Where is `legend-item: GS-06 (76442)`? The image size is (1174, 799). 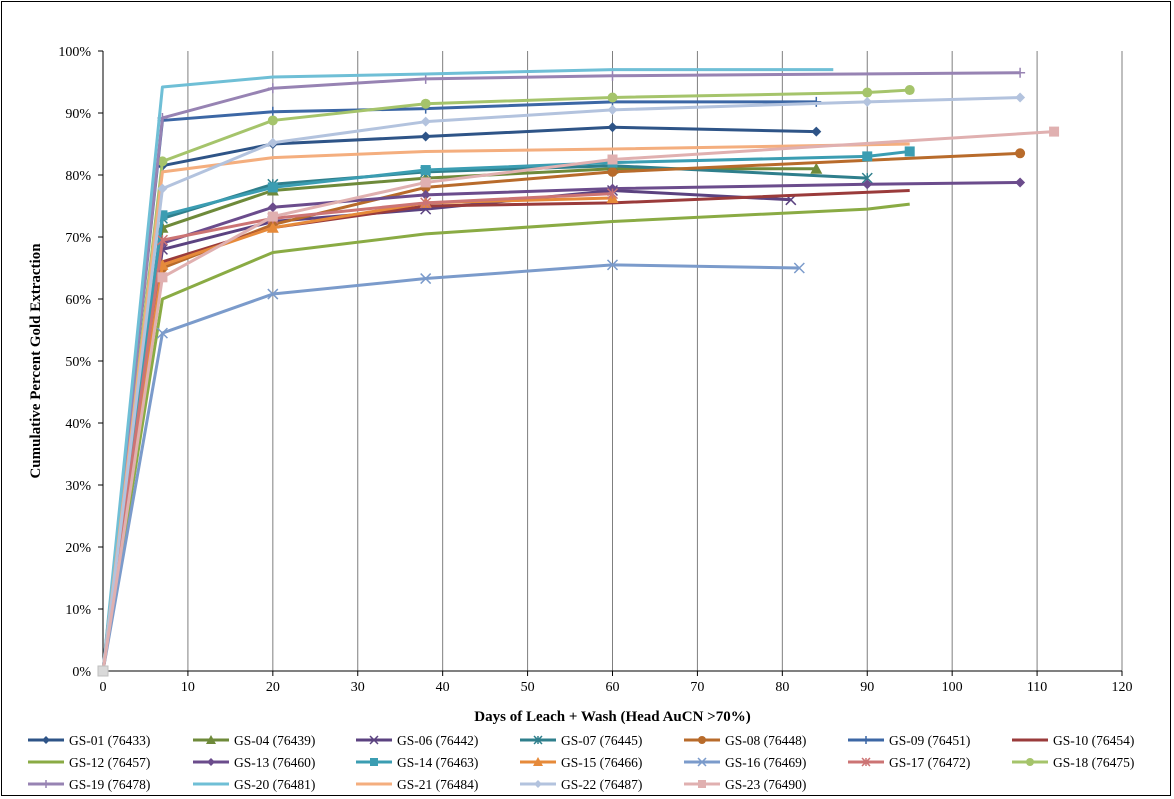 legend-item: GS-06 (76442) is located at coordinates (417, 740).